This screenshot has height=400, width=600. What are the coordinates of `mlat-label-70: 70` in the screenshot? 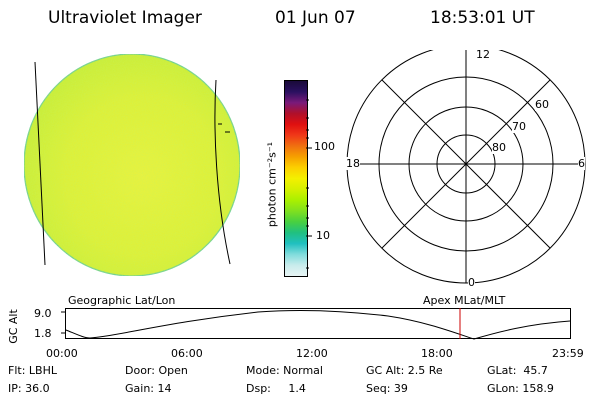 It's located at (519, 126).